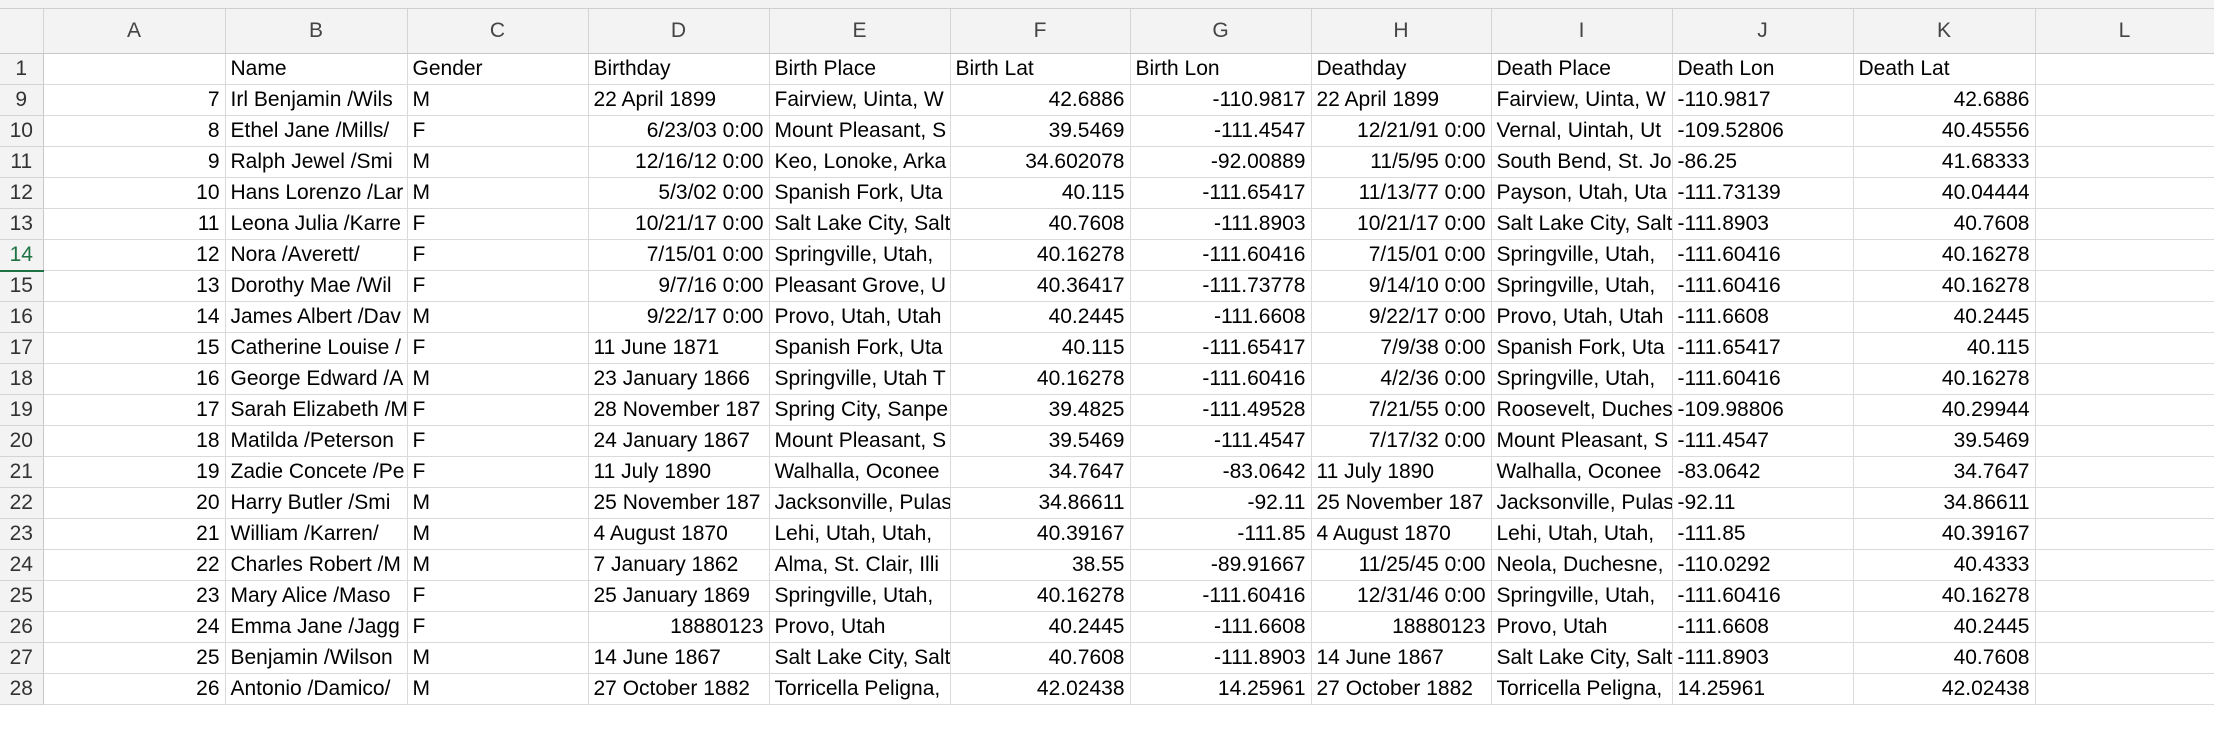  Describe the element at coordinates (134, 255) in the screenshot. I see `cell-a: 12` at that location.